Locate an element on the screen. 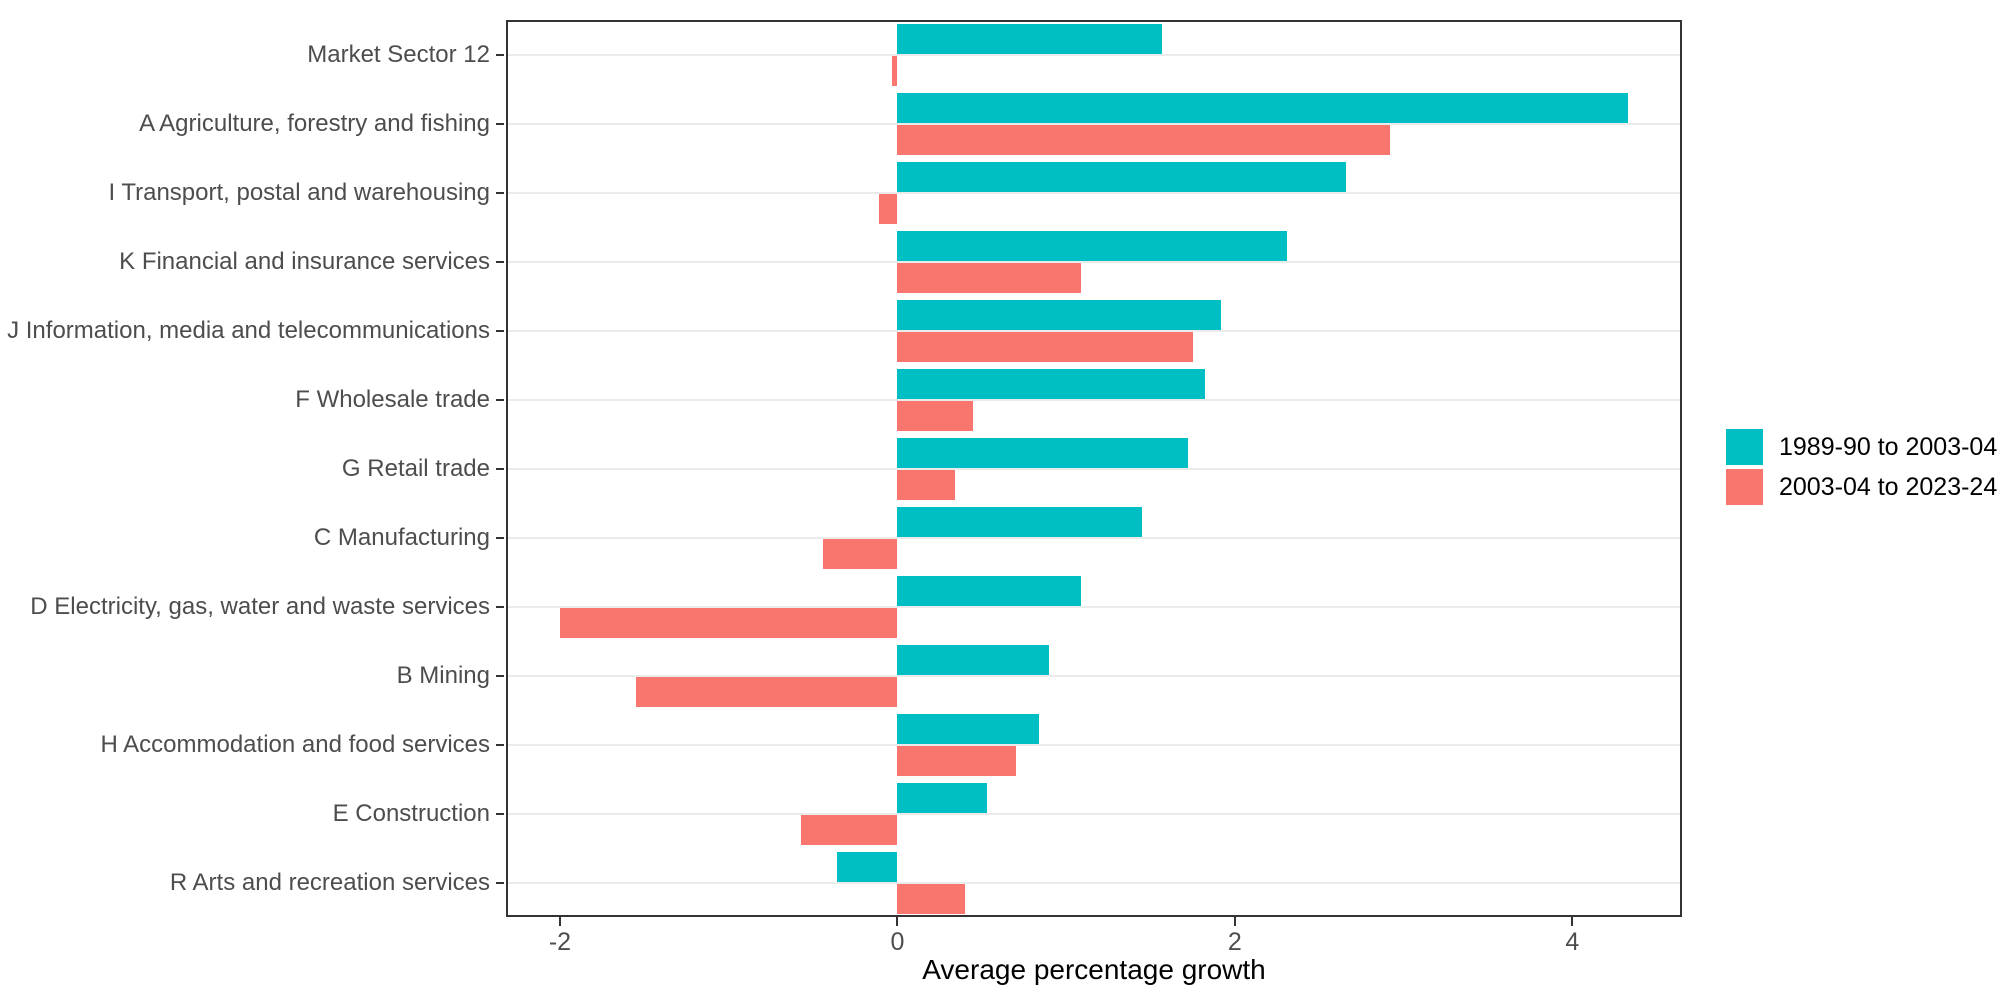 This screenshot has height=1000, width=2000. legend-item: 1989-90 to 2003-04 is located at coordinates (1861, 447).